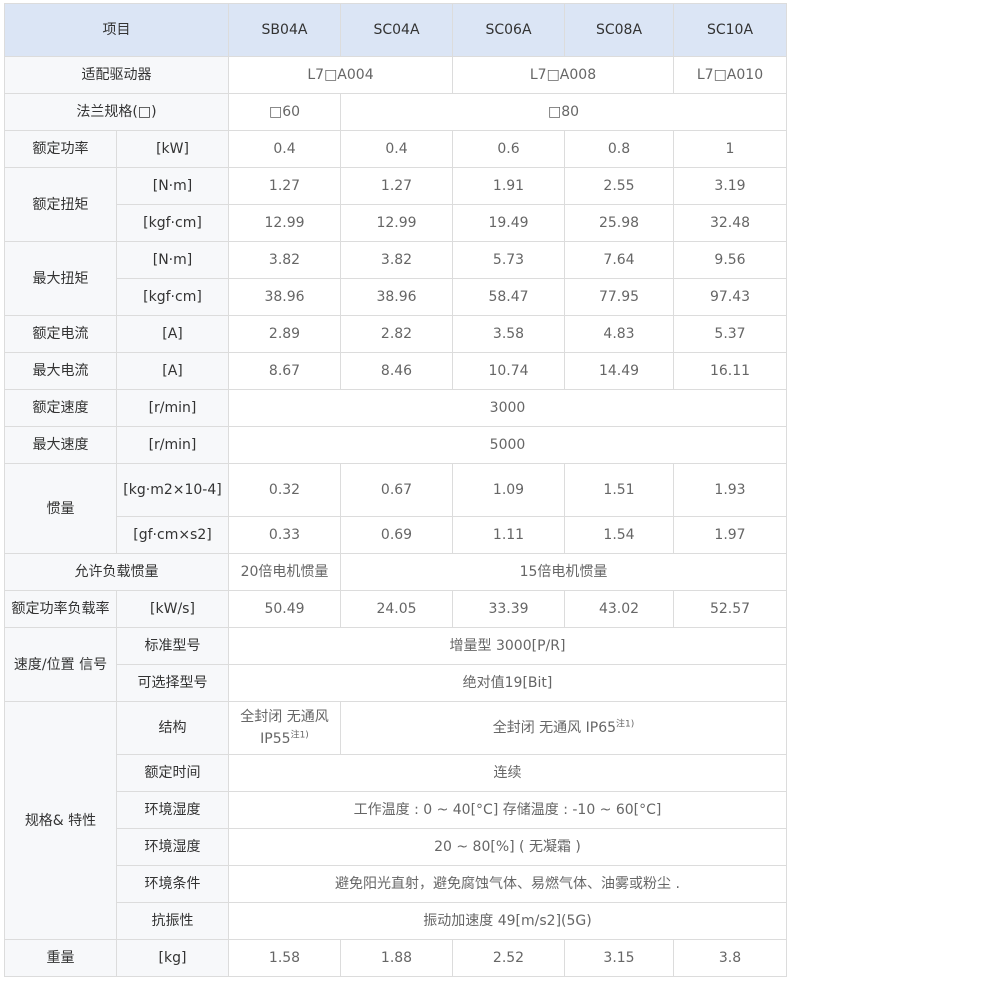 The width and height of the screenshot is (1000, 988). What do you see at coordinates (284, 609) in the screenshot?
I see `cell-value: 50.49` at bounding box center [284, 609].